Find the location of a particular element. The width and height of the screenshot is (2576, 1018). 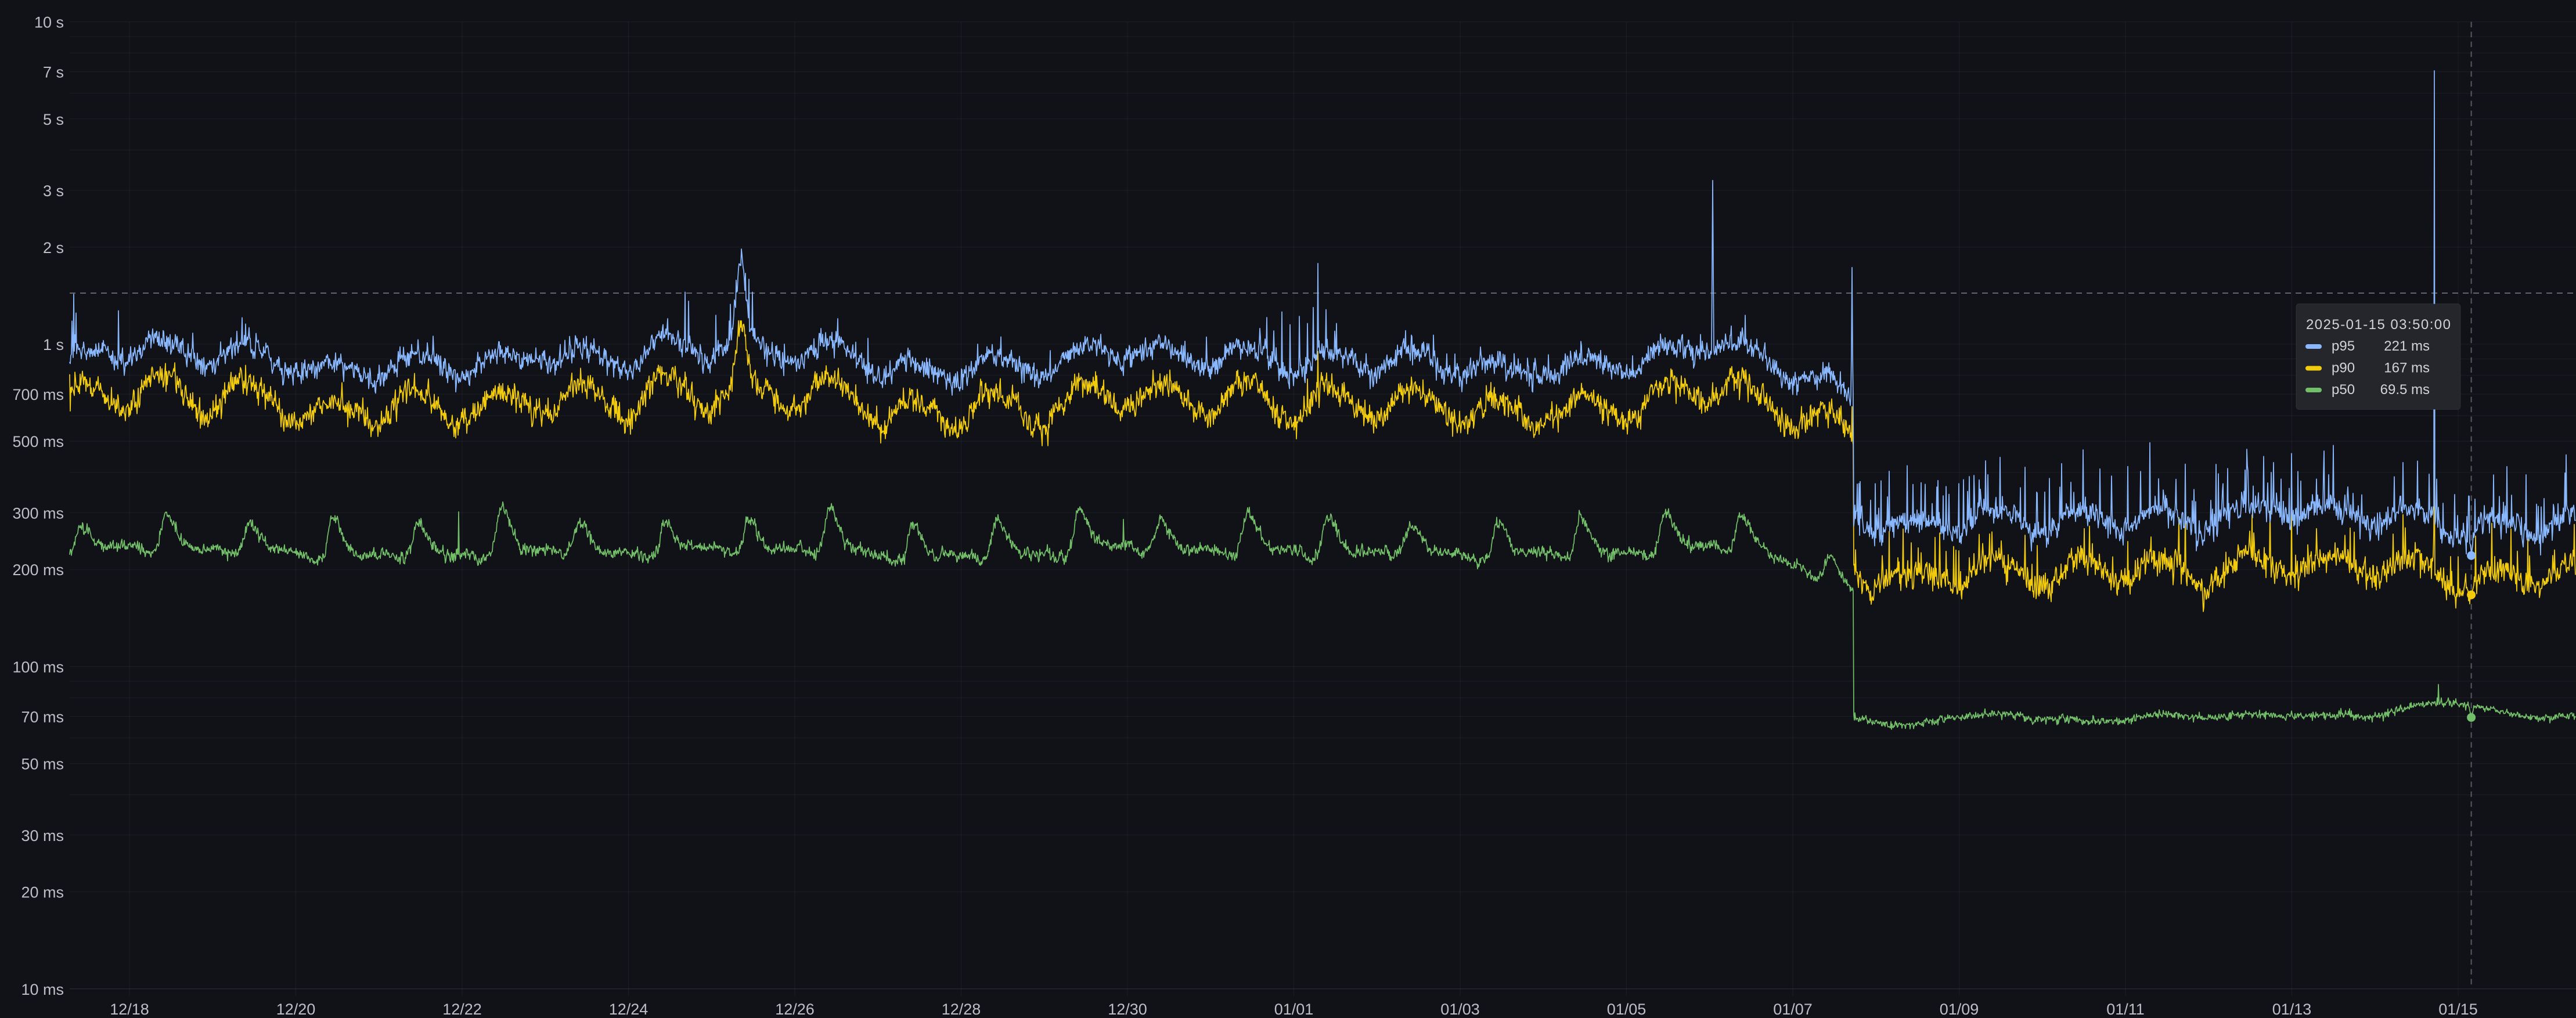

svg-text: 3 s is located at coordinates (53, 191).